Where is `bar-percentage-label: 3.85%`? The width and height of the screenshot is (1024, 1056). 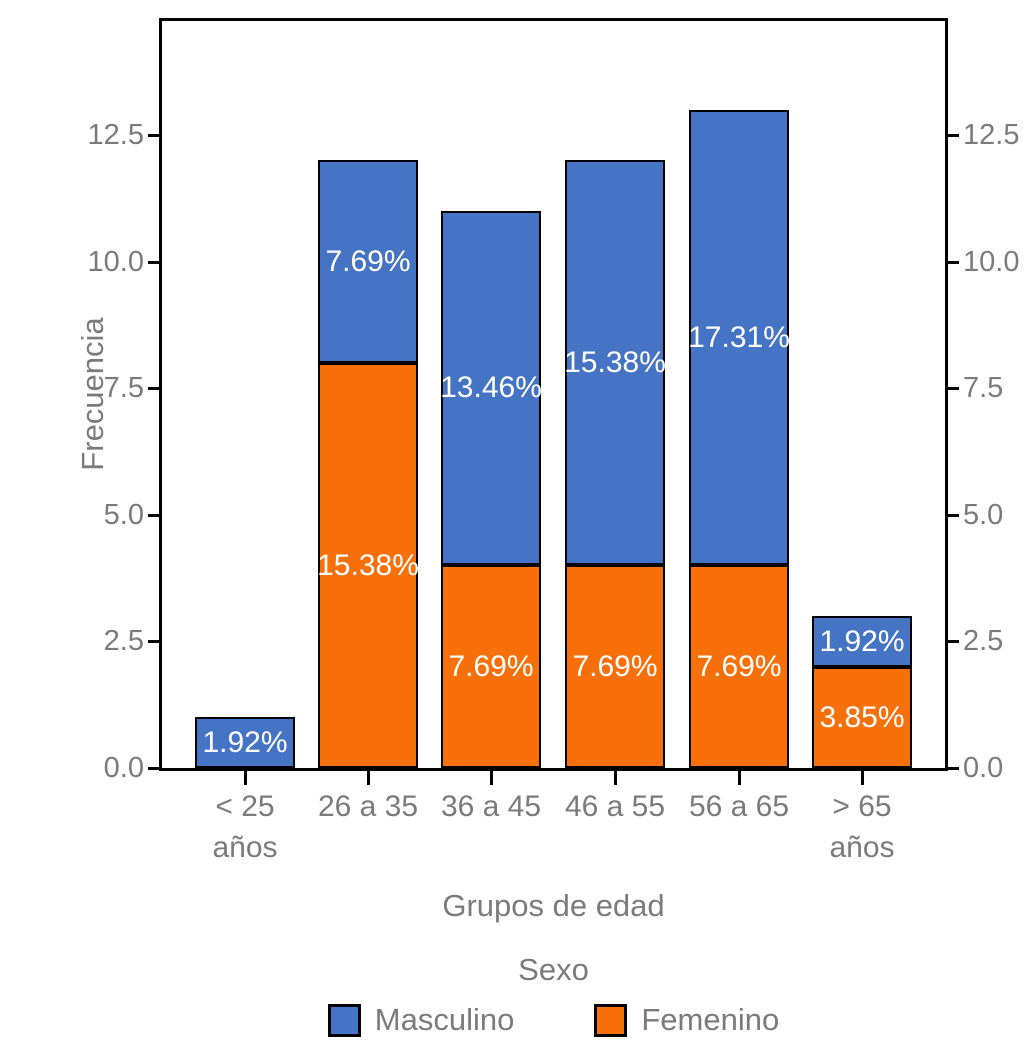 bar-percentage-label: 3.85% is located at coordinates (862, 717).